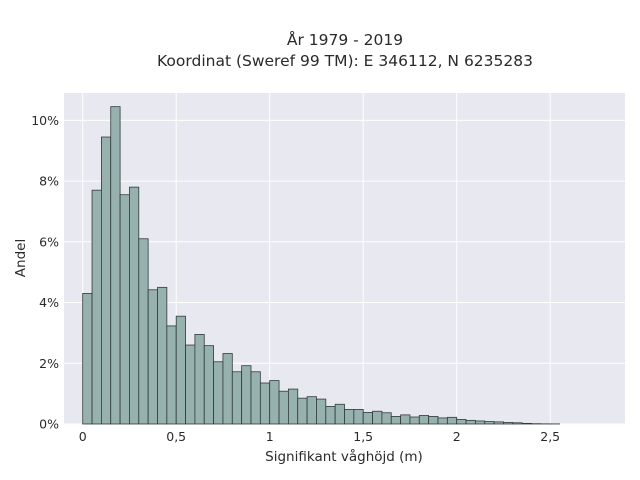 The image size is (640, 480). Describe the element at coordinates (83, 436) in the screenshot. I see `x-tick-label: 0` at that location.